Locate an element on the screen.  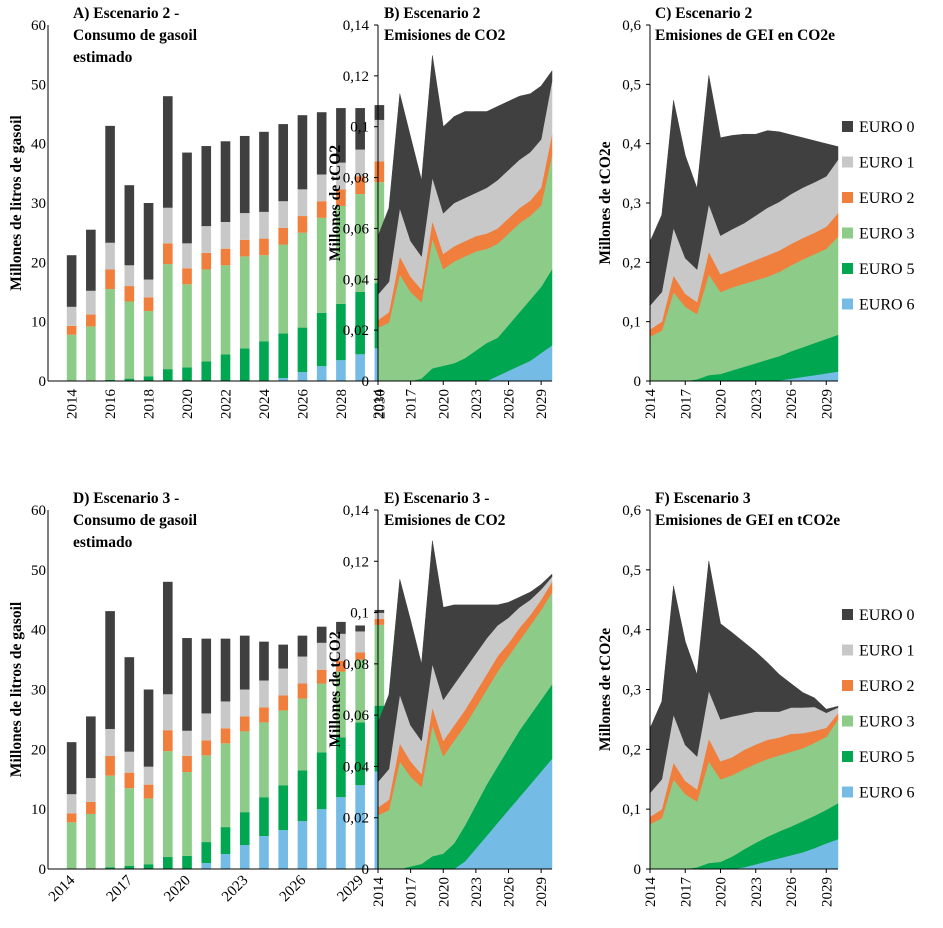
y-tick-label: 30 is located at coordinates (38, 204).